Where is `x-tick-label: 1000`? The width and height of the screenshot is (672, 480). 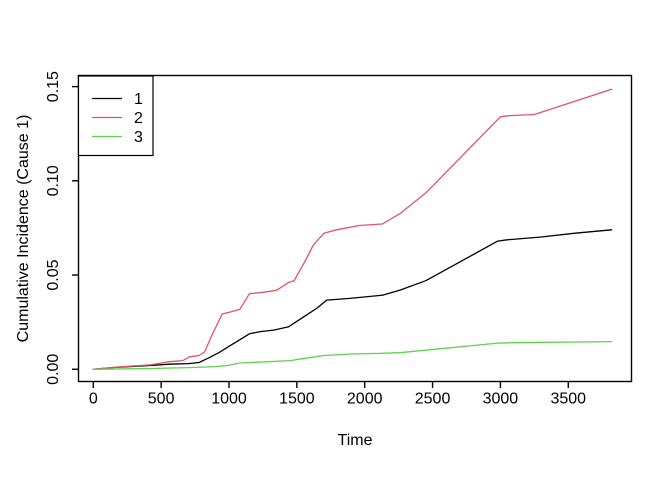 x-tick-label: 1000 is located at coordinates (229, 399).